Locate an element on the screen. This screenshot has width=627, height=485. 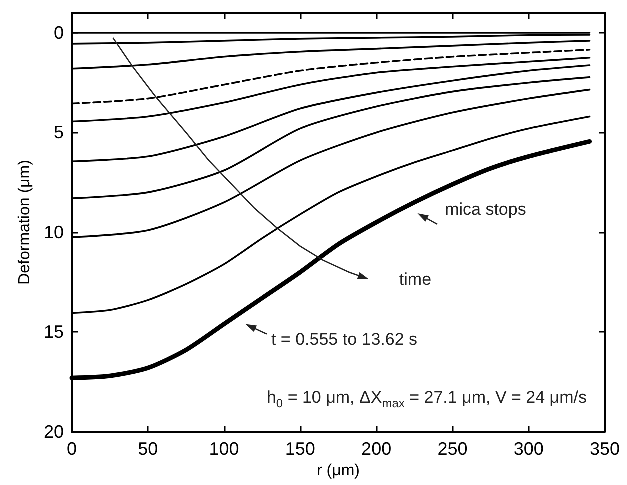
y-axis-title: Deformation (μm) is located at coordinates (25, 222).